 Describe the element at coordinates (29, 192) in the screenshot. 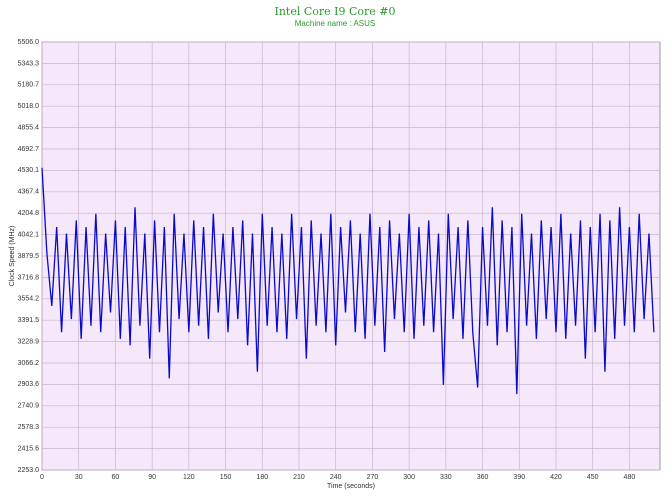

I see `y-tick-label: 4367.4` at that location.